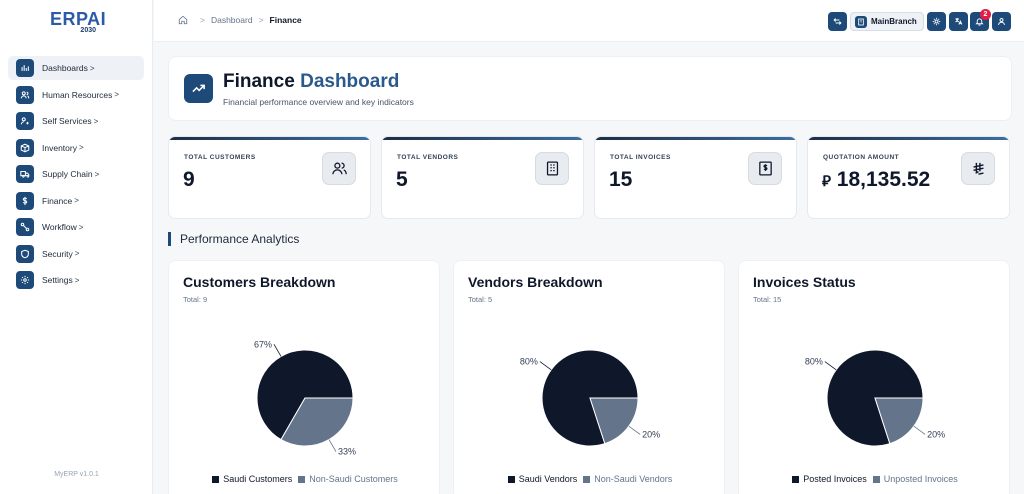 The image size is (1024, 494). What do you see at coordinates (589, 21) in the screenshot?
I see `top-bar: > Dashboard > Finance MainBranch 2` at bounding box center [589, 21].